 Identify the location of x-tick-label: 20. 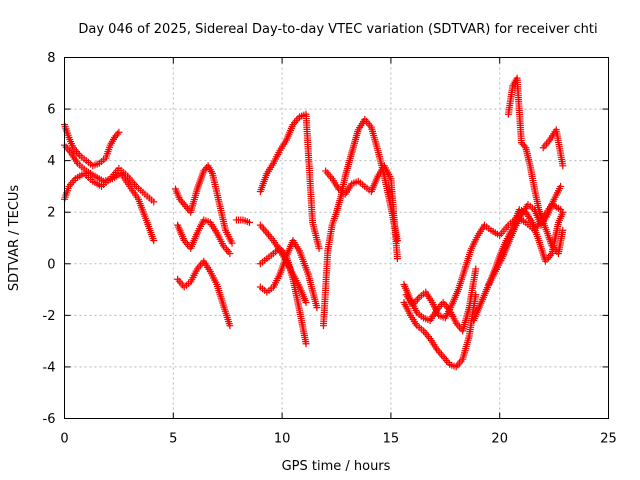
(499, 439).